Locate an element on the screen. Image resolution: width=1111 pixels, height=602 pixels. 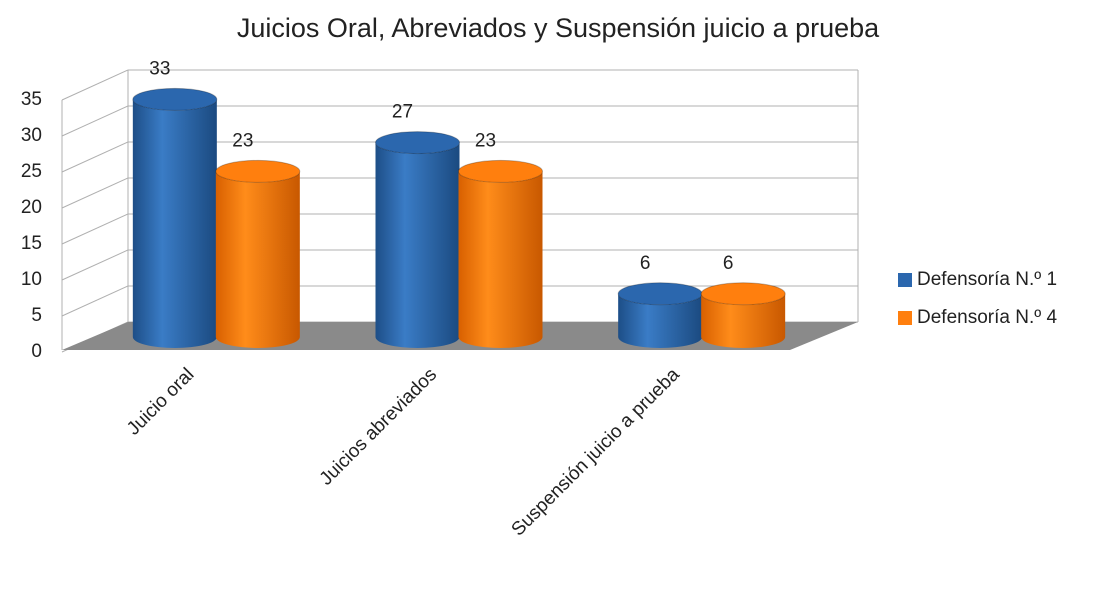
y-tick-label: 10 is located at coordinates (31, 279).